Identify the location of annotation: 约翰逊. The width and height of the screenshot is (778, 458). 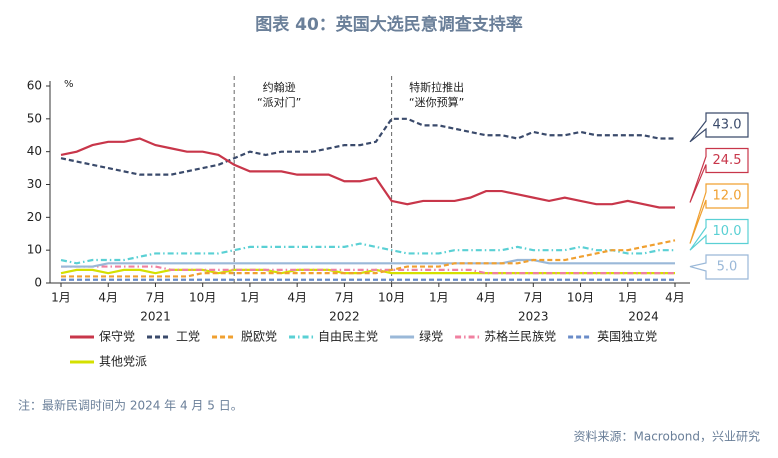
(279, 87).